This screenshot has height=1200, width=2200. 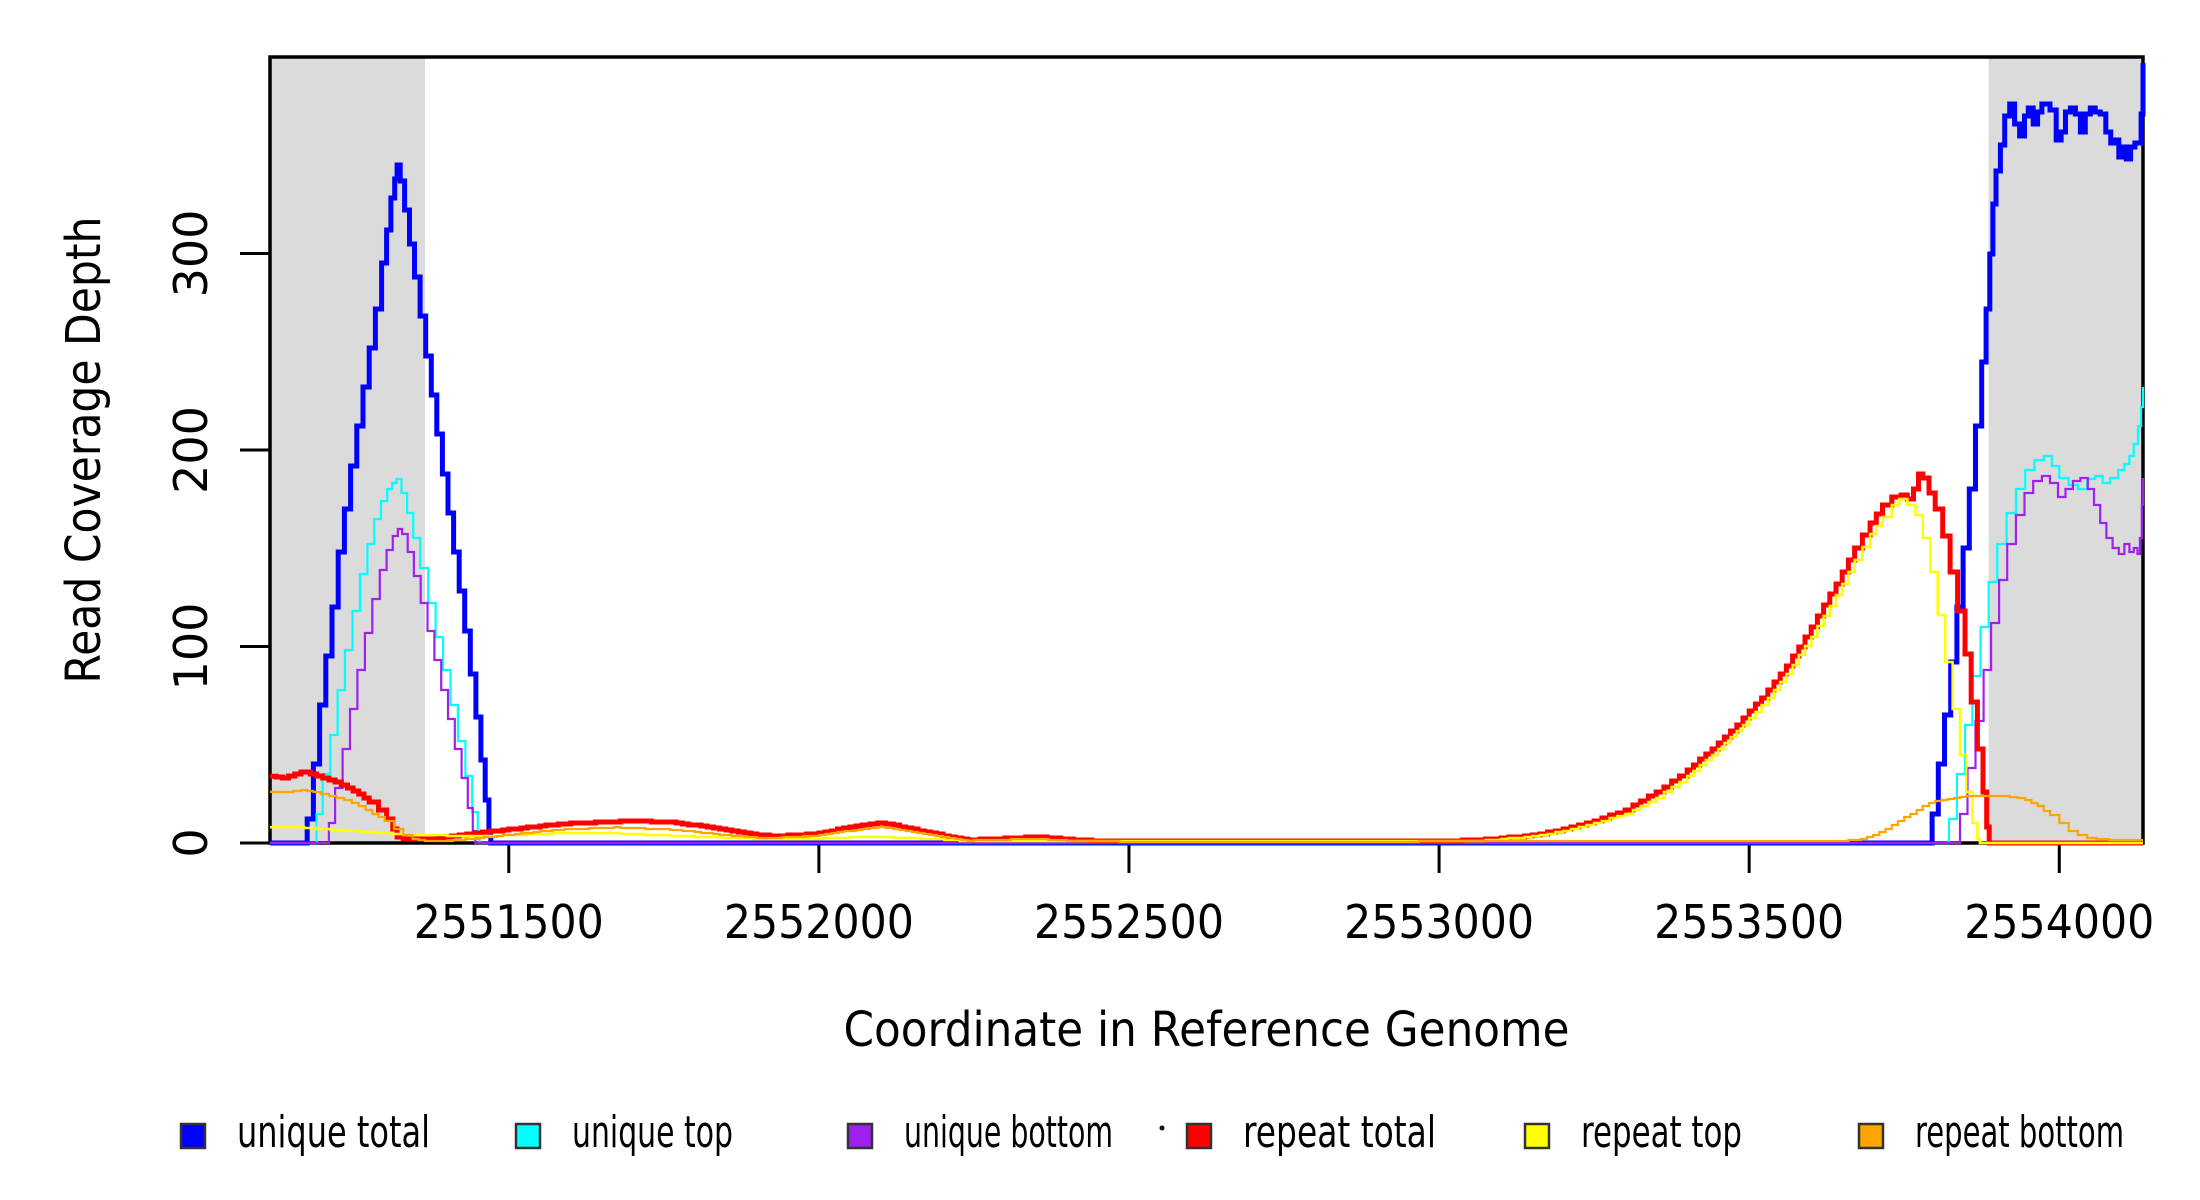 I want to click on legend-label-repeat-top: repeat top, so click(x=1661, y=1132).